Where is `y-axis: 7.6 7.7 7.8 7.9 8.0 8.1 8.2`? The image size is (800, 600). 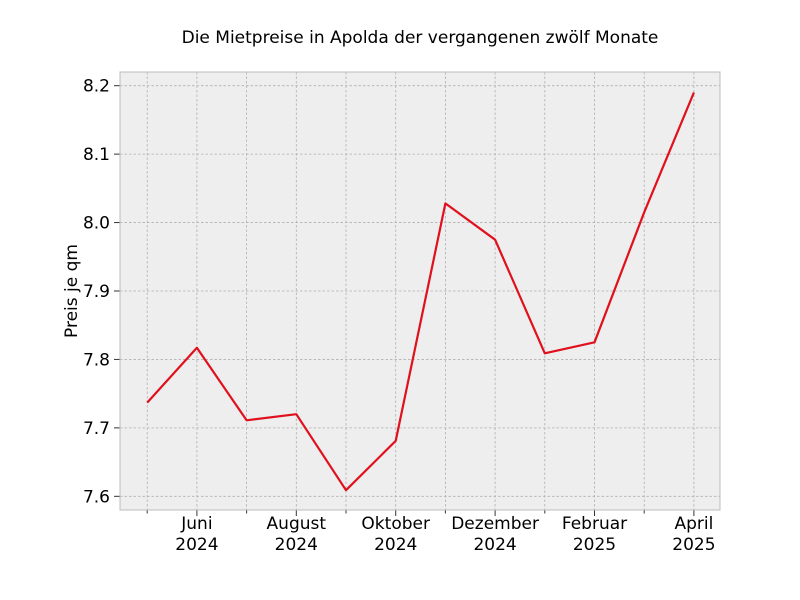
y-axis: 7.6 7.7 7.8 7.9 8.0 8.1 8.2 is located at coordinates (101, 292).